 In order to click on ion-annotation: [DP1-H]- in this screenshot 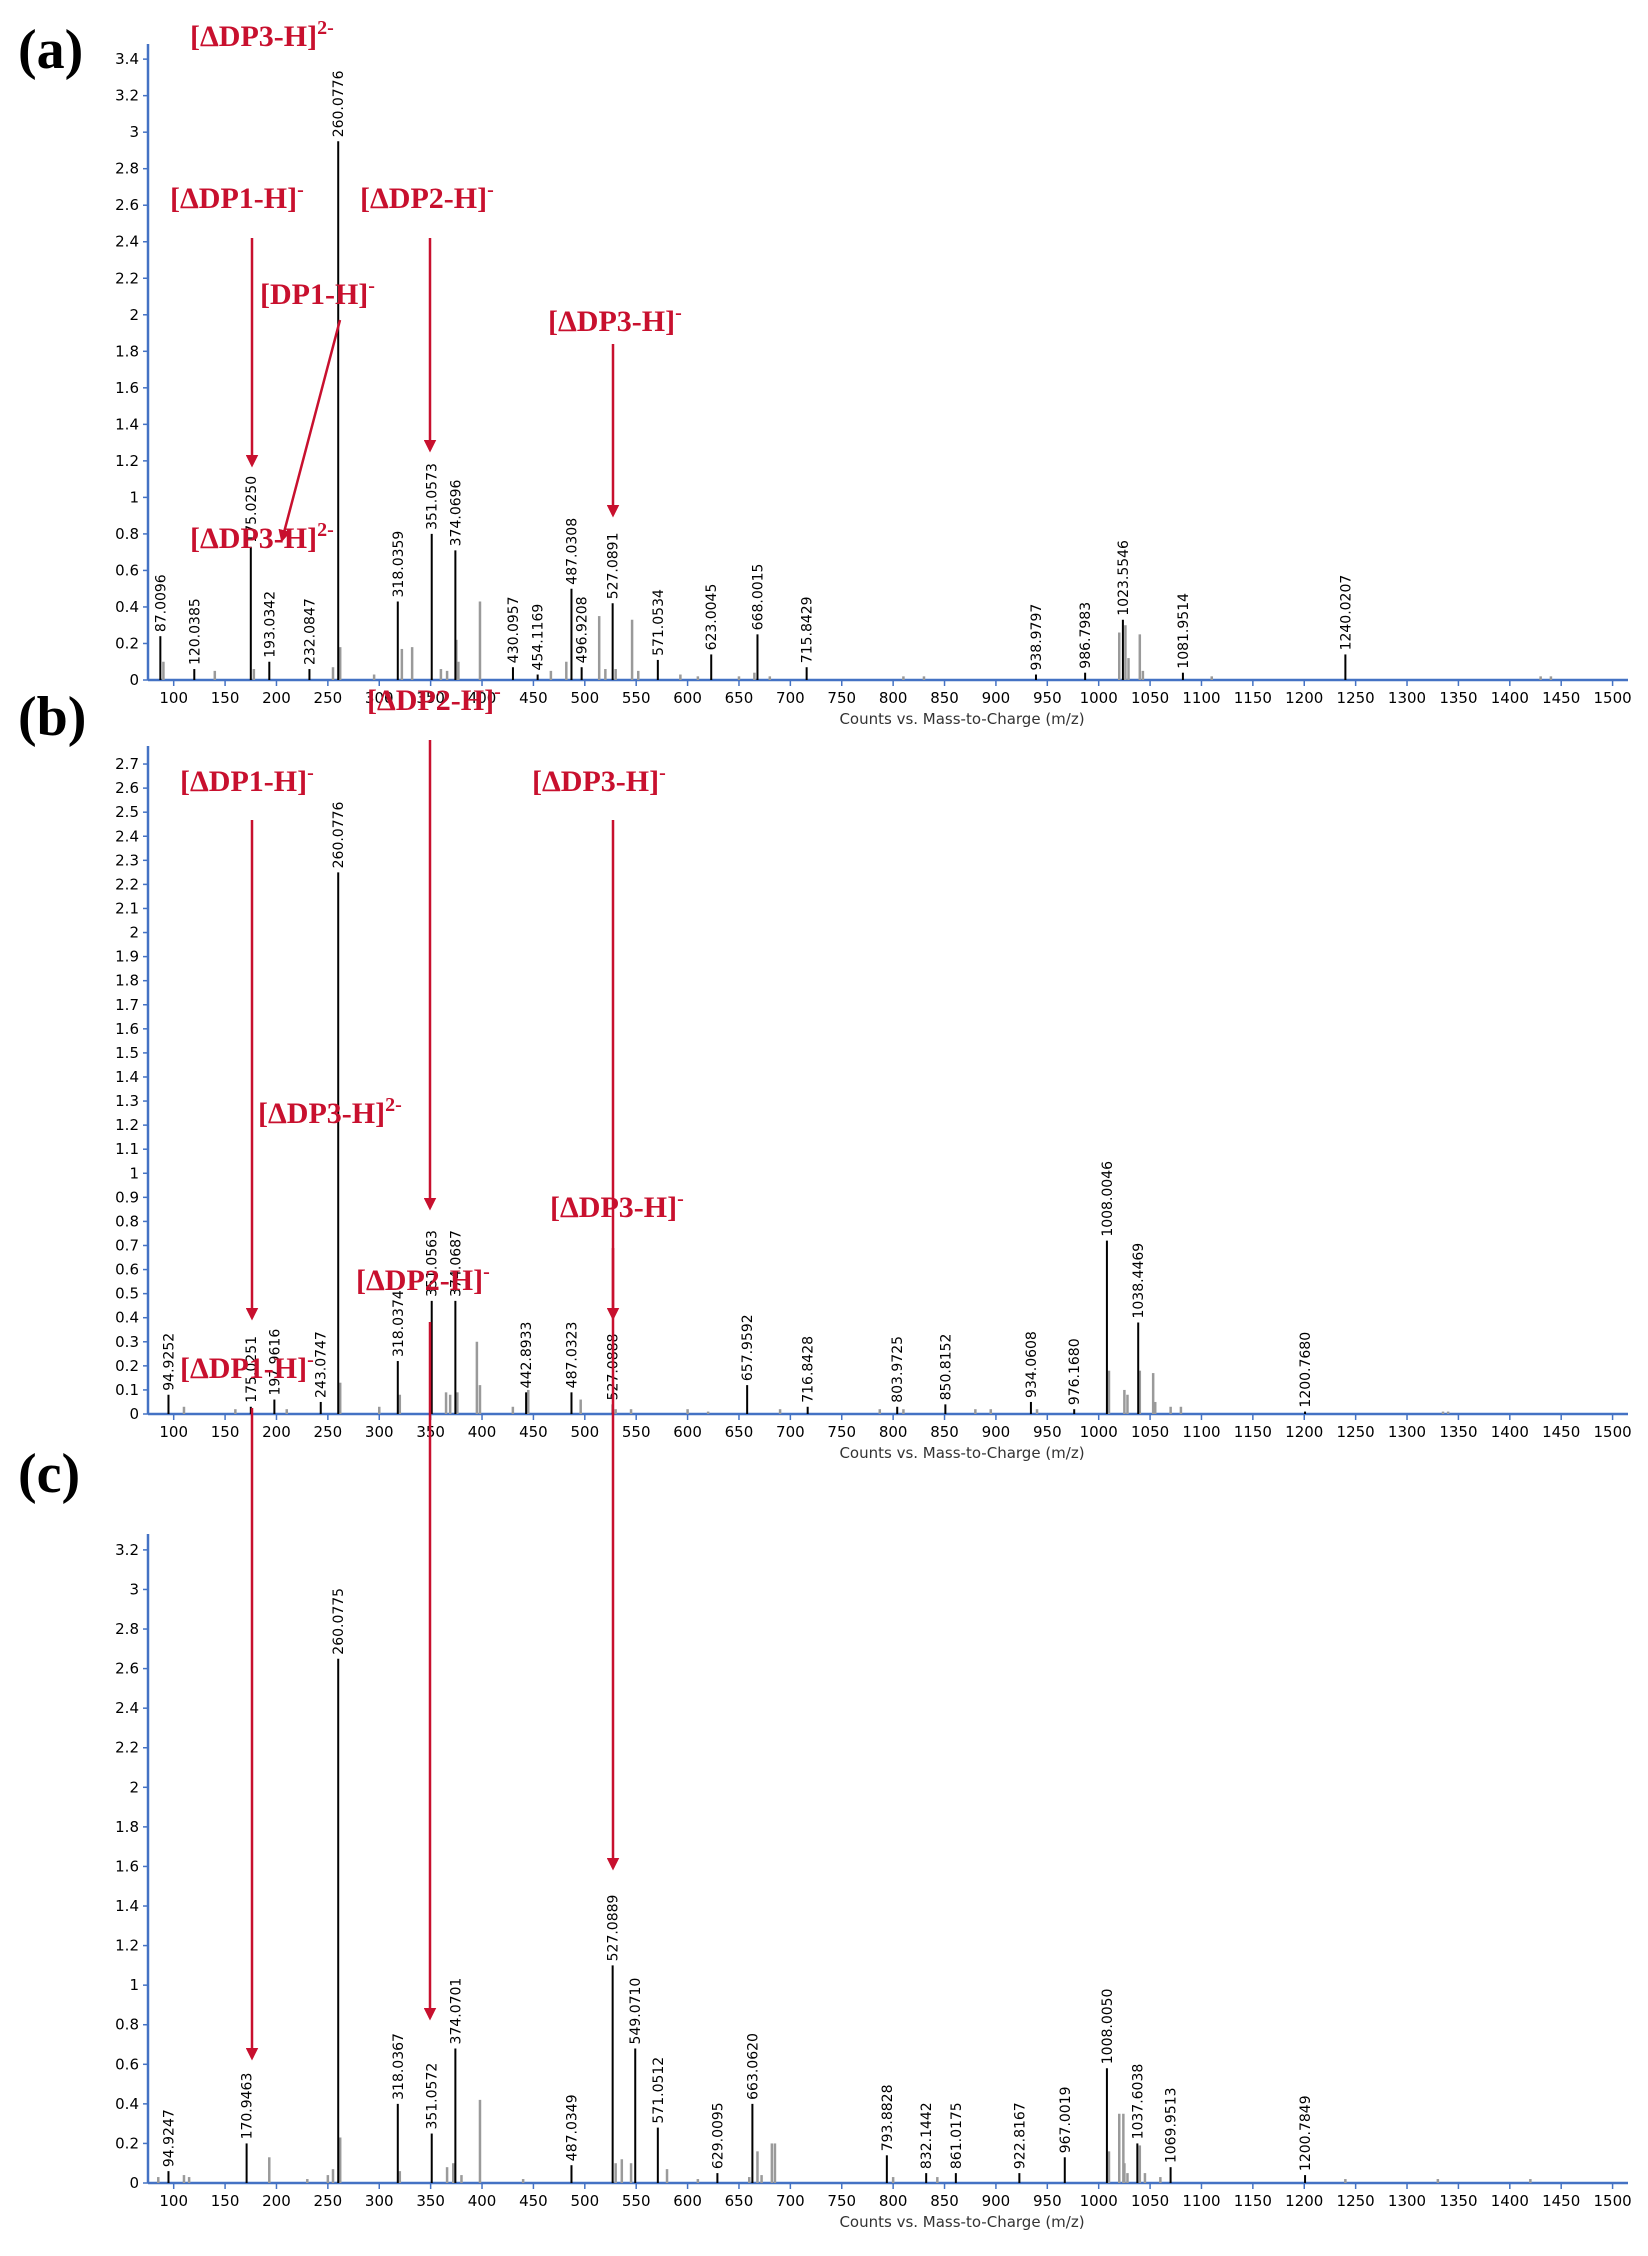, I will do `click(317, 293)`.